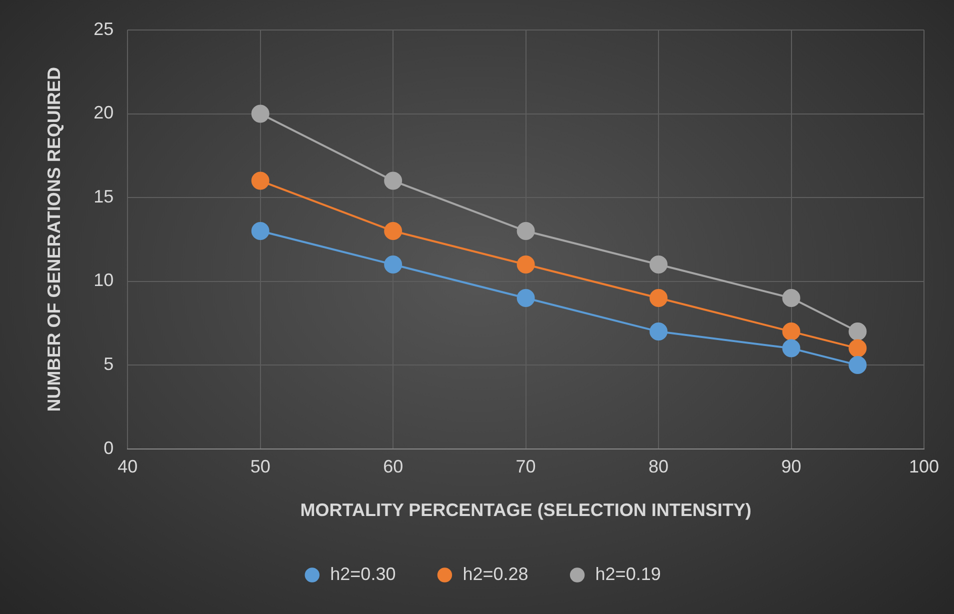 This screenshot has width=954, height=614. Describe the element at coordinates (658, 466) in the screenshot. I see `x-tick-label: 80` at that location.